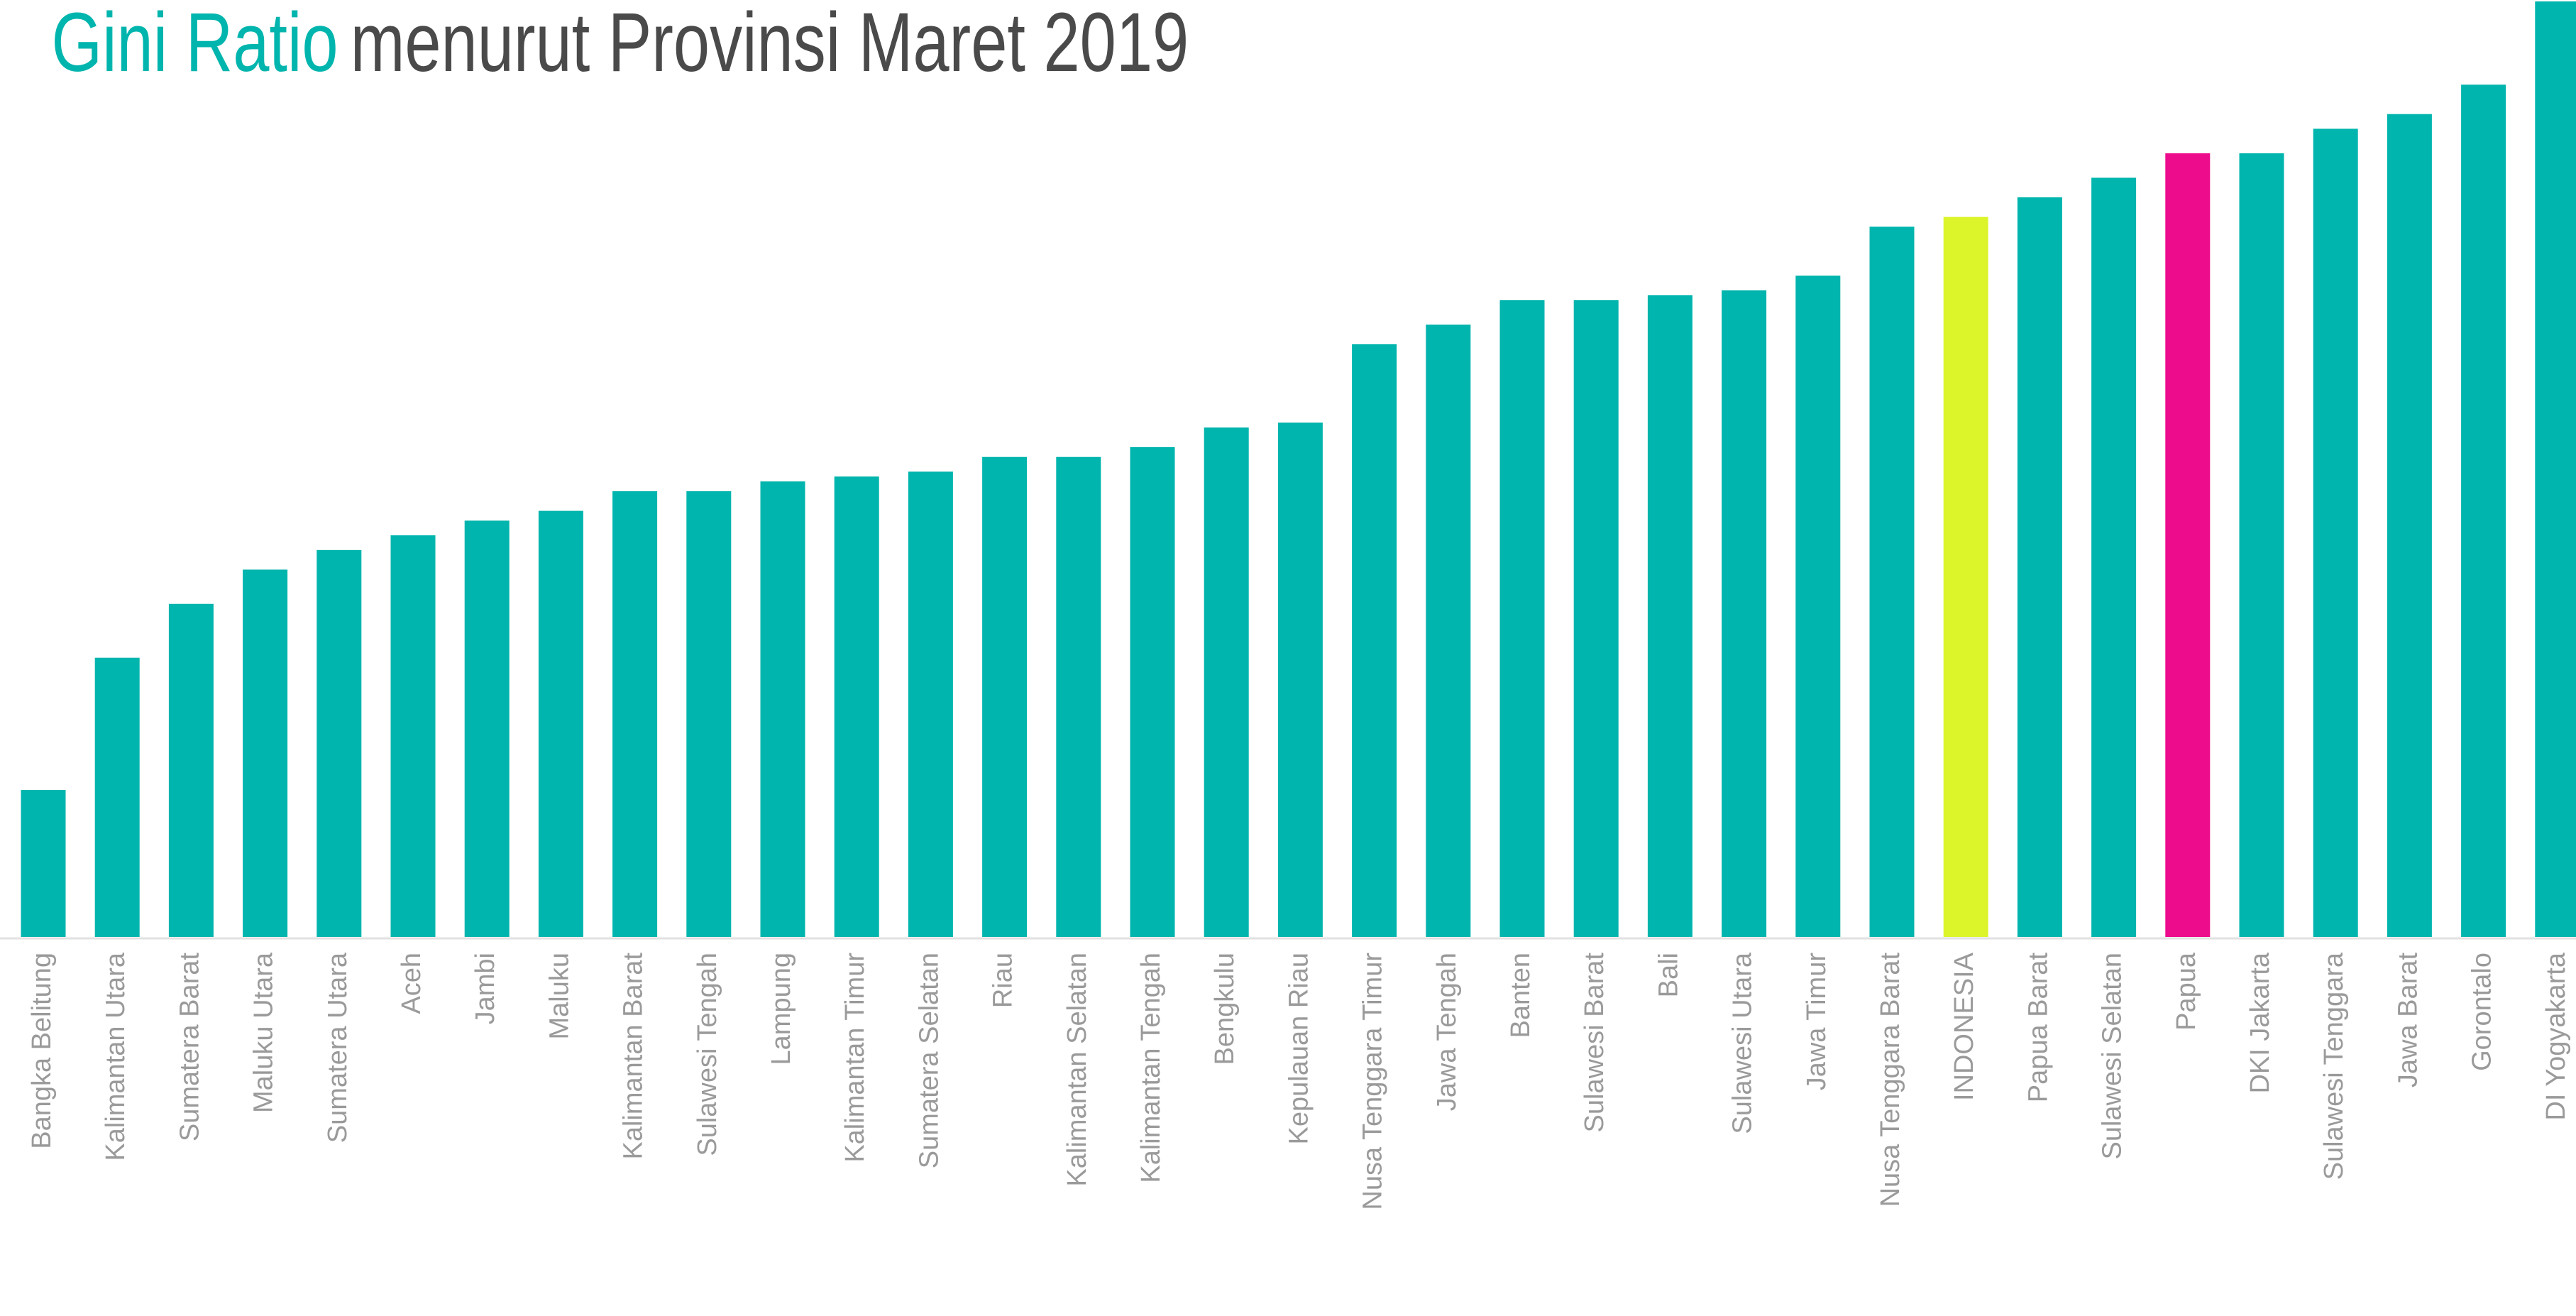 The height and width of the screenshot is (1316, 2576). What do you see at coordinates (2260, 1022) in the screenshot?
I see `x-tick-label: DKI Jakarta` at bounding box center [2260, 1022].